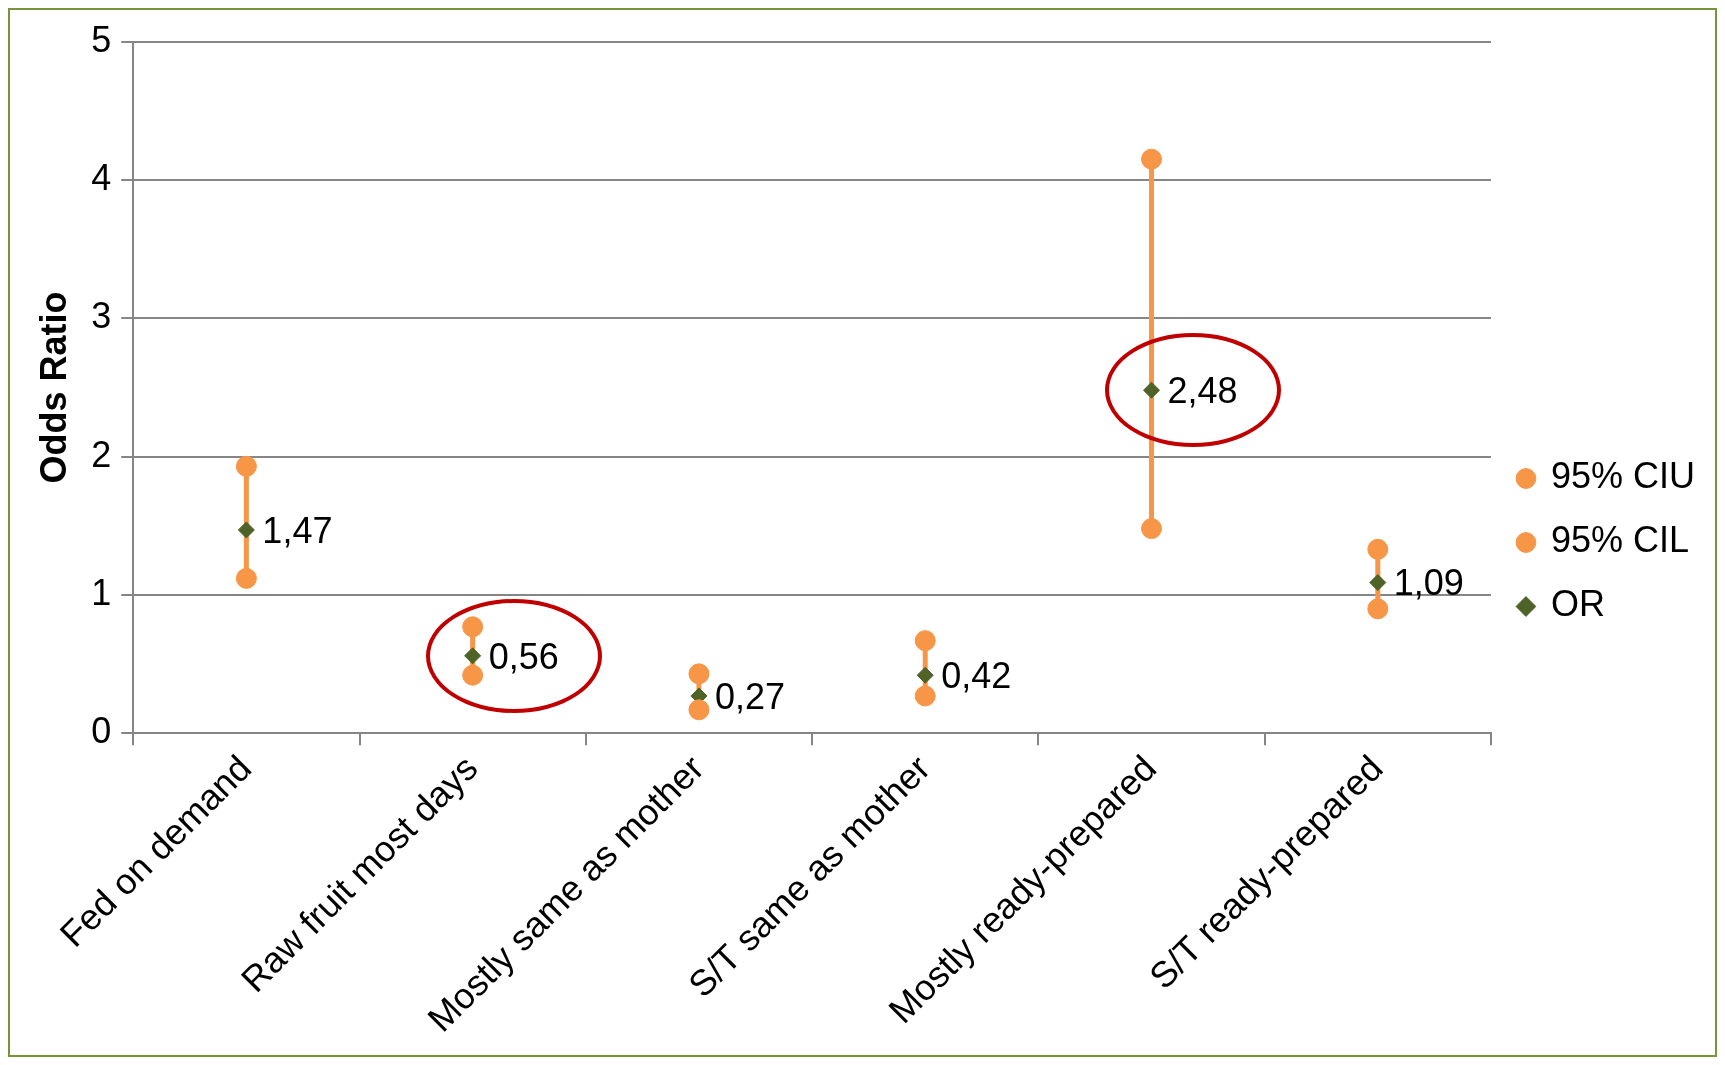 This screenshot has height=1065, width=1725. What do you see at coordinates (1202, 391) in the screenshot?
I see `data-label: 2,48` at bounding box center [1202, 391].